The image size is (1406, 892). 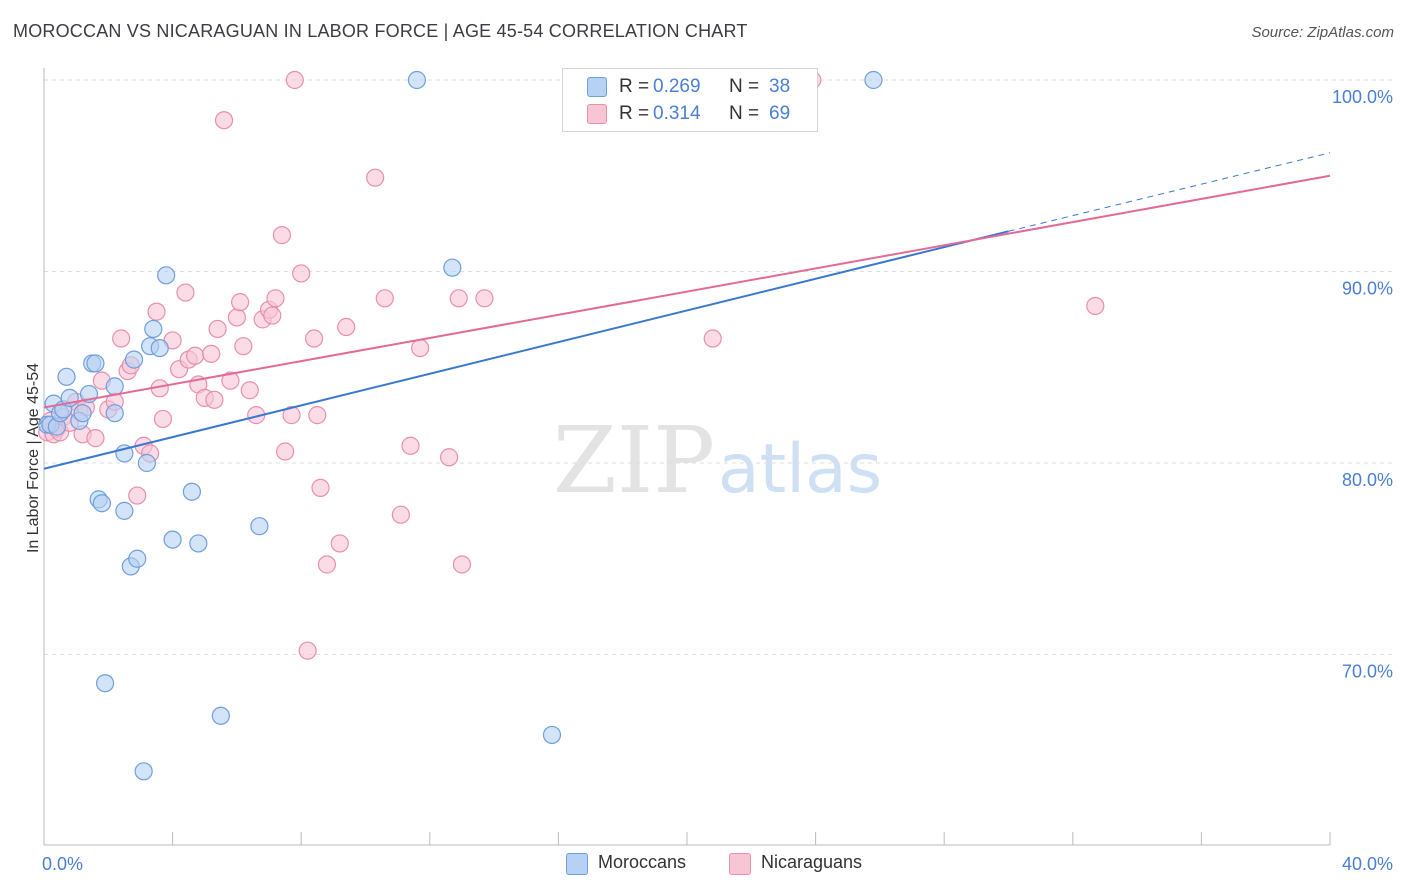 What do you see at coordinates (597, 87) in the screenshot?
I see `moroccan-swatch` at bounding box center [597, 87].